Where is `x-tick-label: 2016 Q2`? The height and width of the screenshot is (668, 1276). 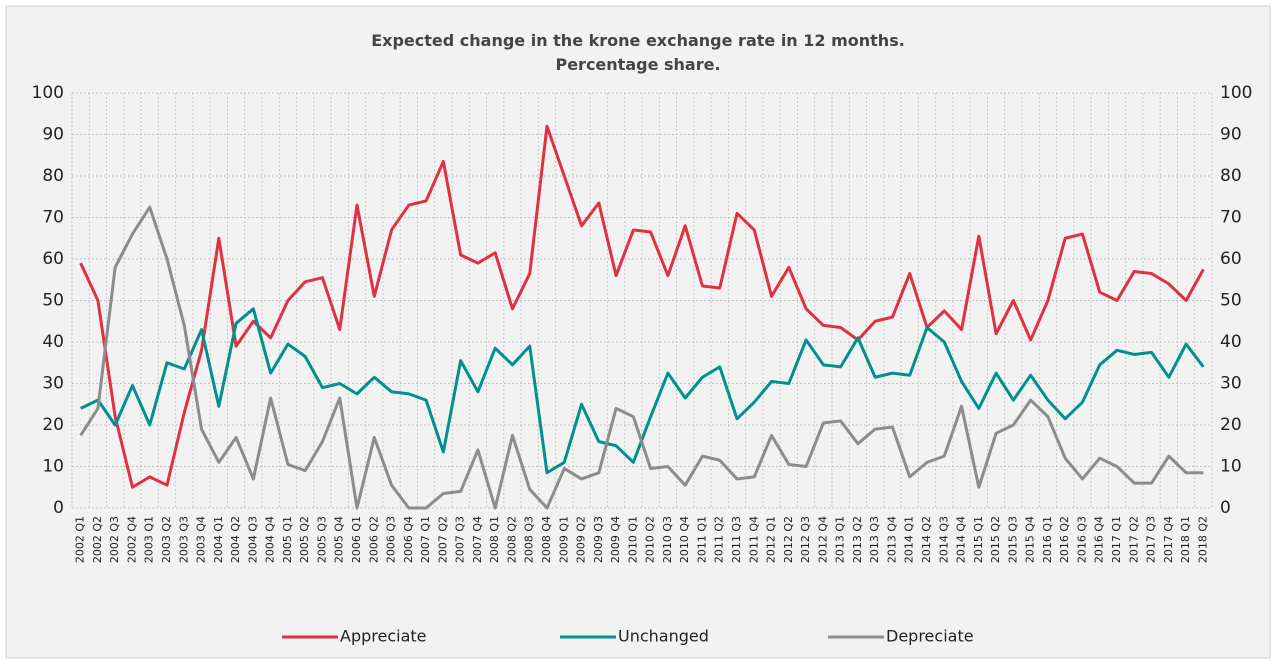 x-tick-label: 2016 Q2 is located at coordinates (1064, 539).